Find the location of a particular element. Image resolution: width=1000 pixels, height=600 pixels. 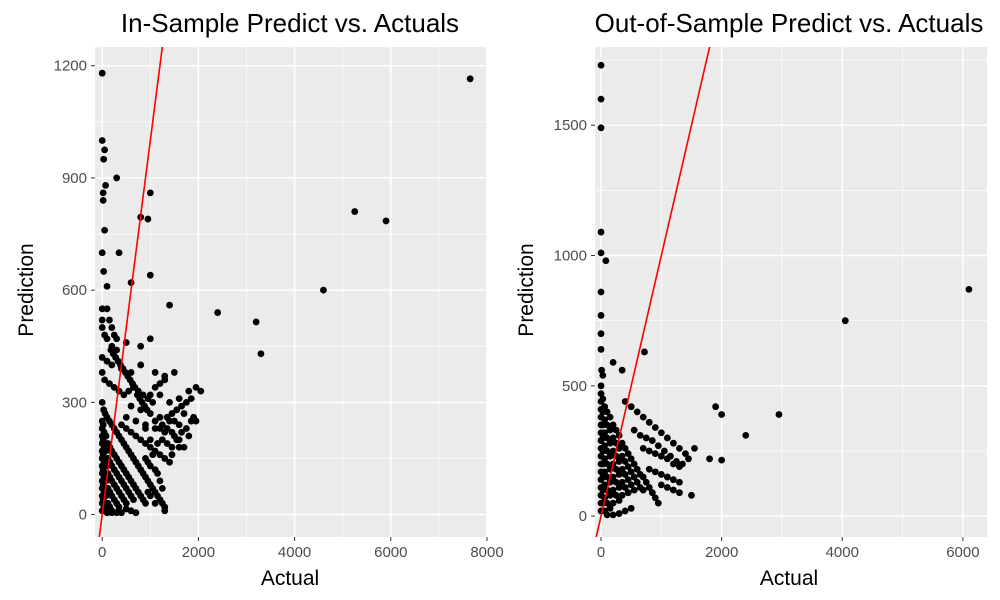

x-tick-label: 6000 is located at coordinates (390, 552).